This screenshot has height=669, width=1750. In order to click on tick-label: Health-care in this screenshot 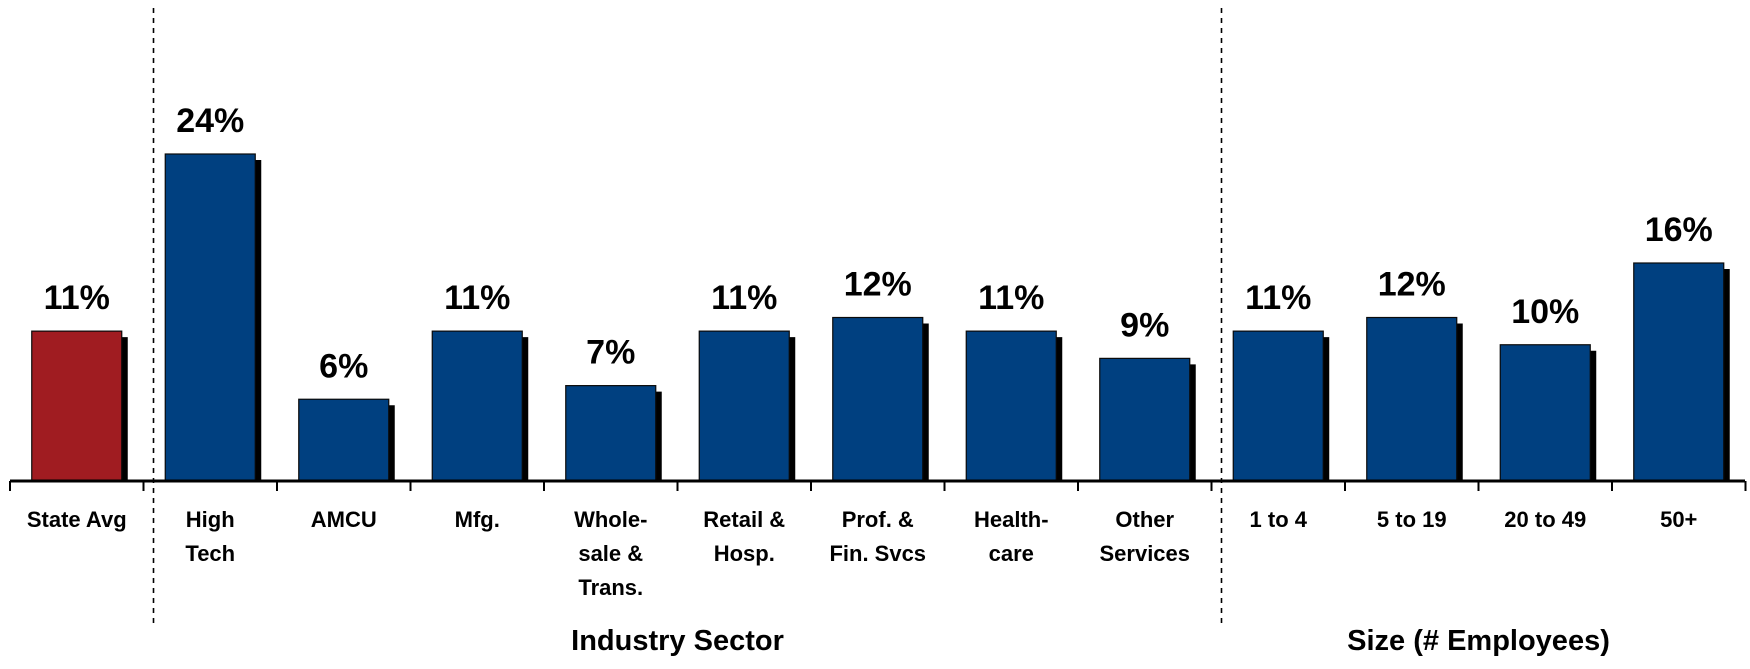, I will do `click(1011, 536)`.